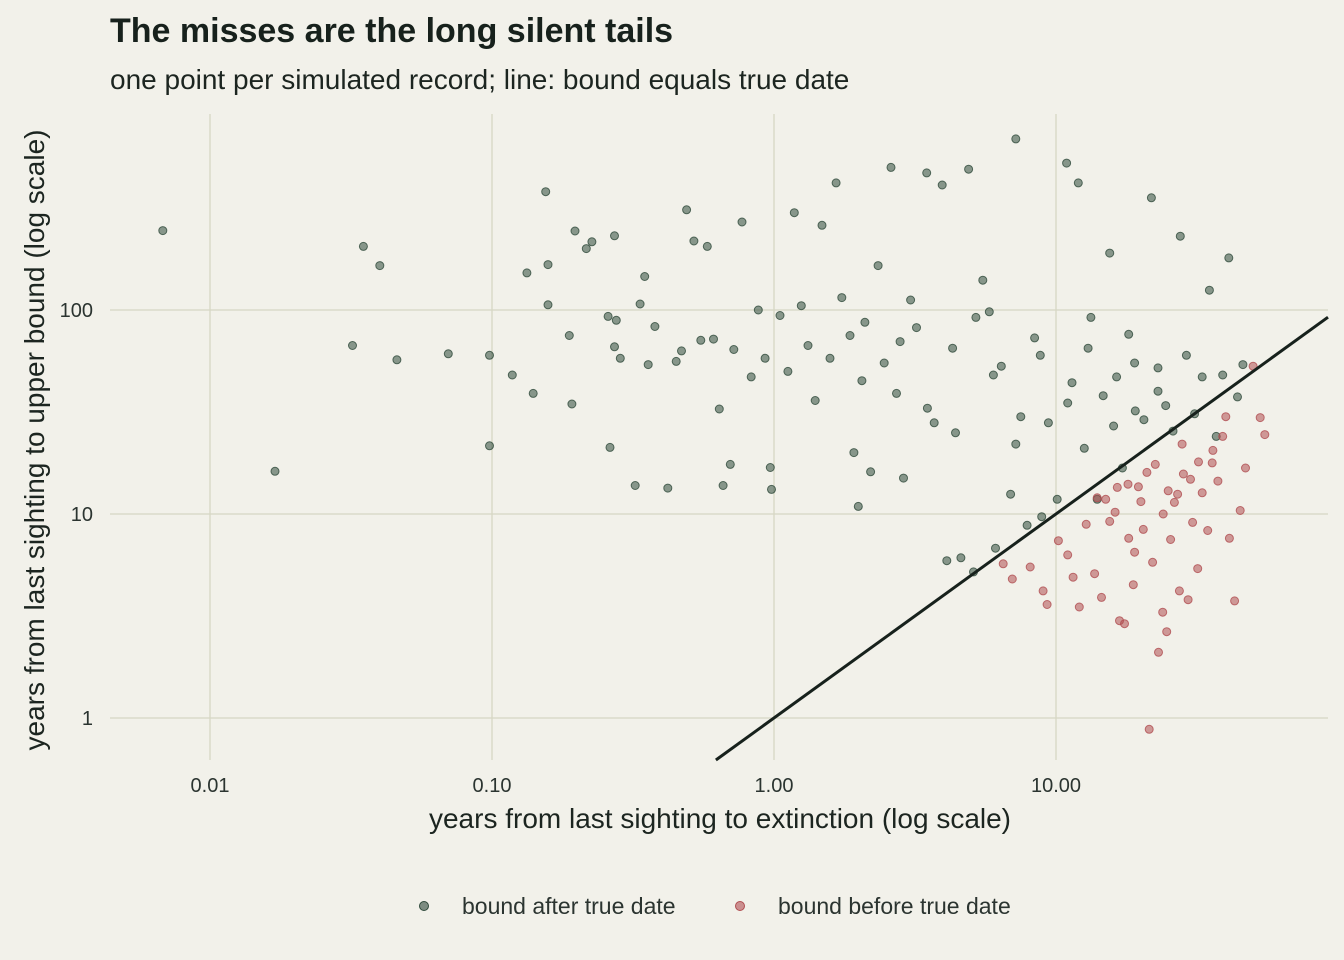 Image resolution: width=1344 pixels, height=960 pixels. Describe the element at coordinates (1056, 786) in the screenshot. I see `x-tick-label: 10.00` at that location.